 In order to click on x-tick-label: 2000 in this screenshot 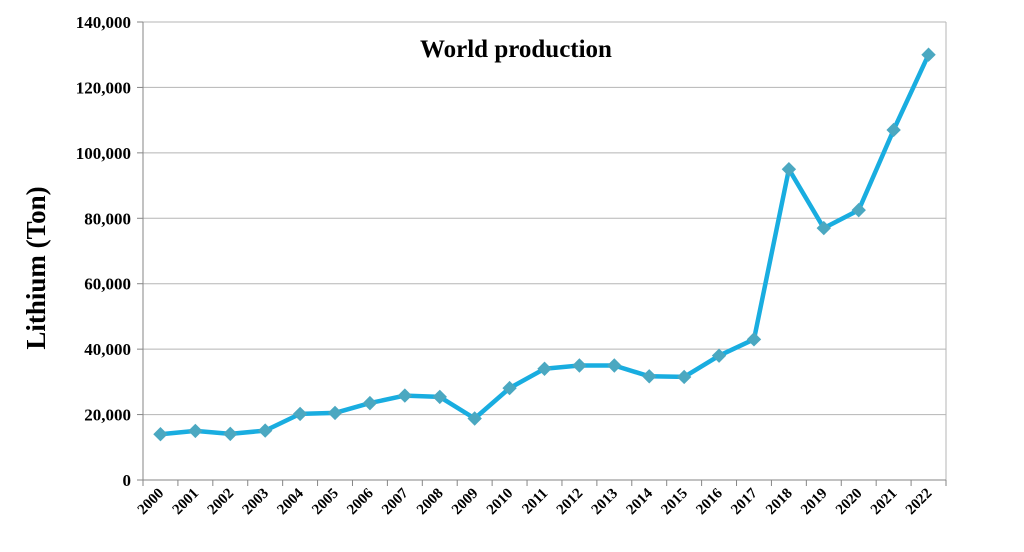, I will do `click(151, 502)`.